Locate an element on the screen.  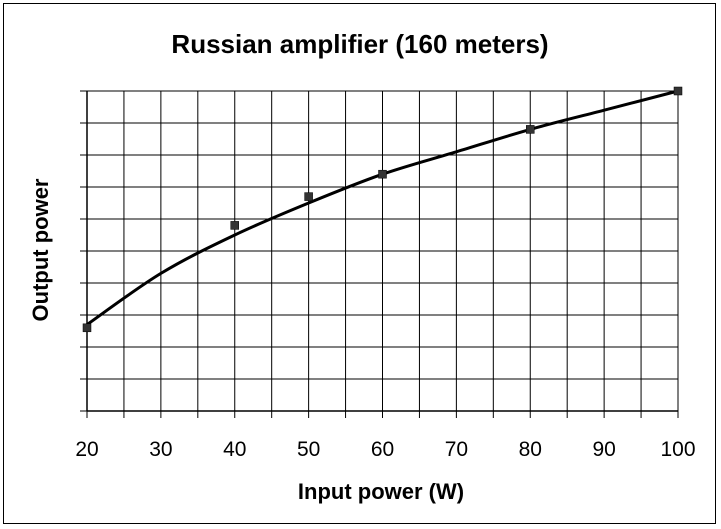
x-tick-label: 40 is located at coordinates (234, 449).